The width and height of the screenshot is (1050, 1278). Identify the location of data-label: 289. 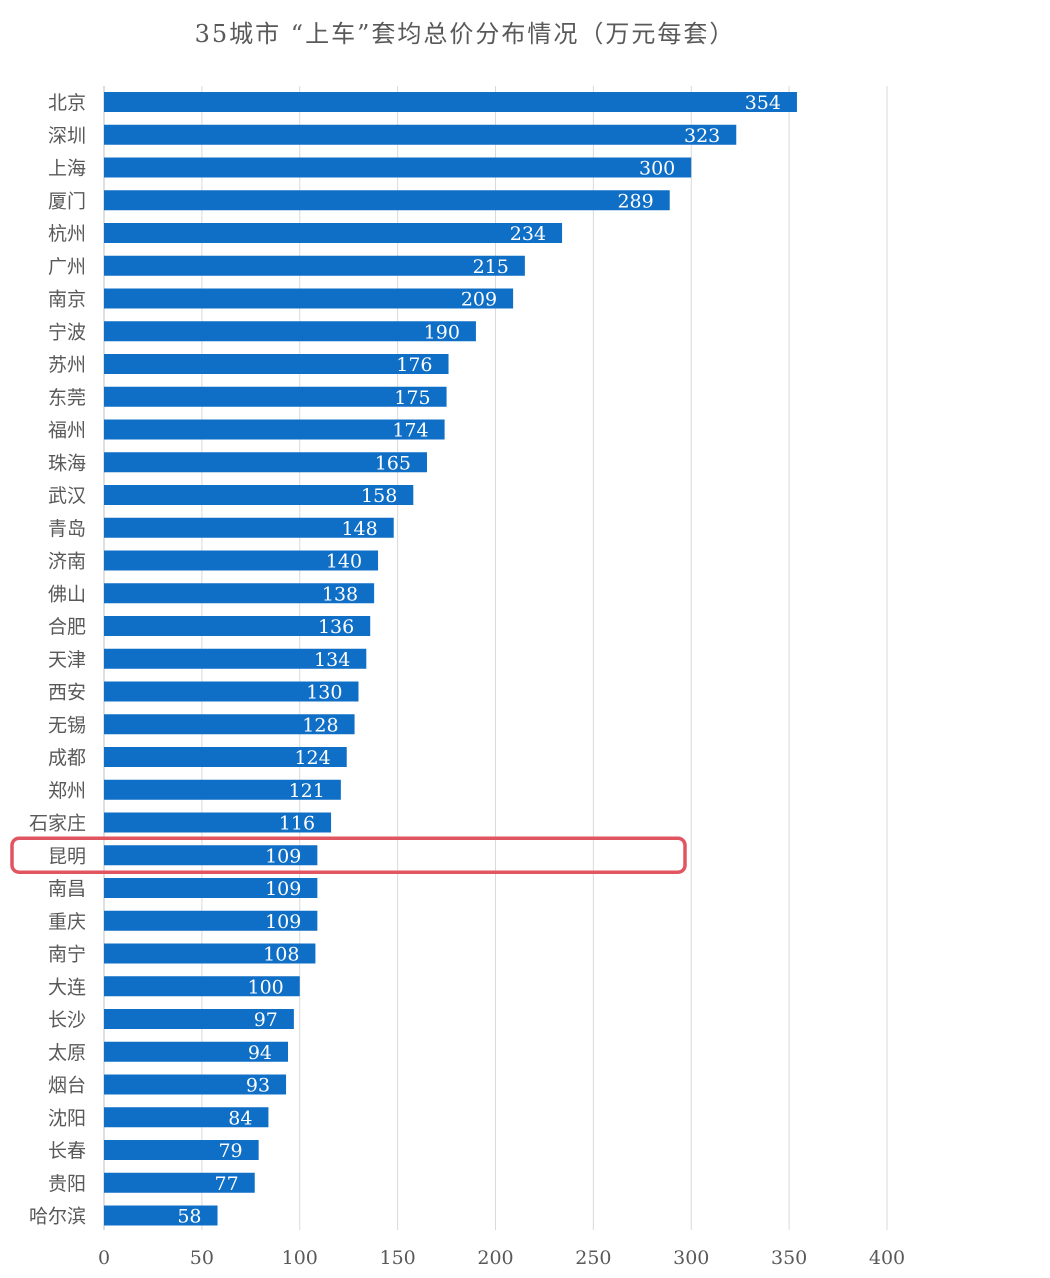
(635, 201).